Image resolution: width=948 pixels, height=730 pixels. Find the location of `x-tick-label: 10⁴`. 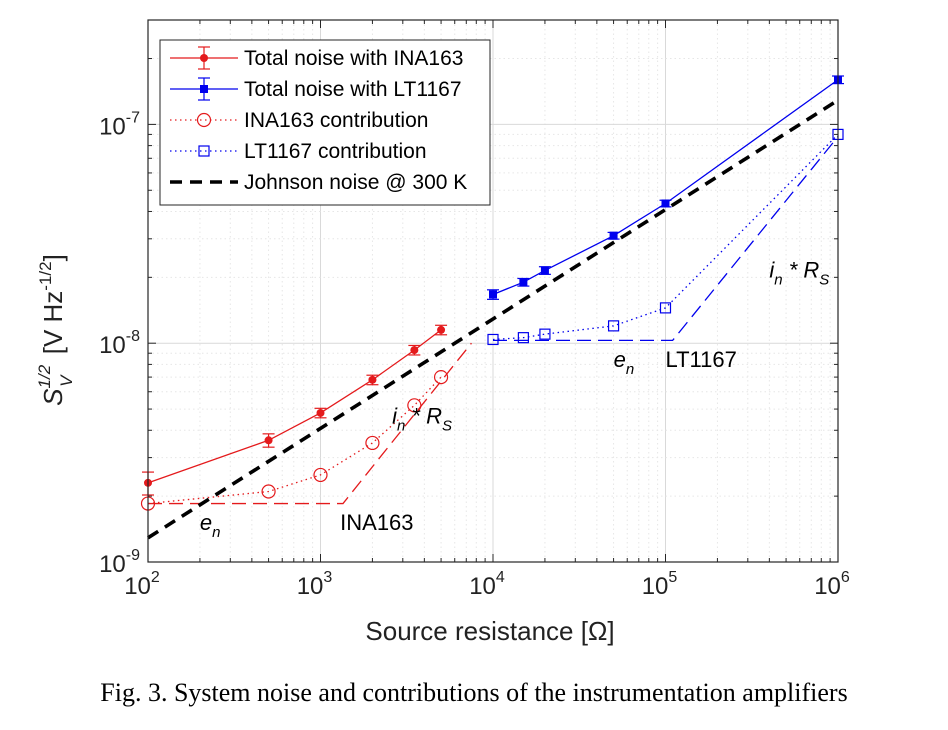

x-tick-label: 10⁴ is located at coordinates (487, 584).